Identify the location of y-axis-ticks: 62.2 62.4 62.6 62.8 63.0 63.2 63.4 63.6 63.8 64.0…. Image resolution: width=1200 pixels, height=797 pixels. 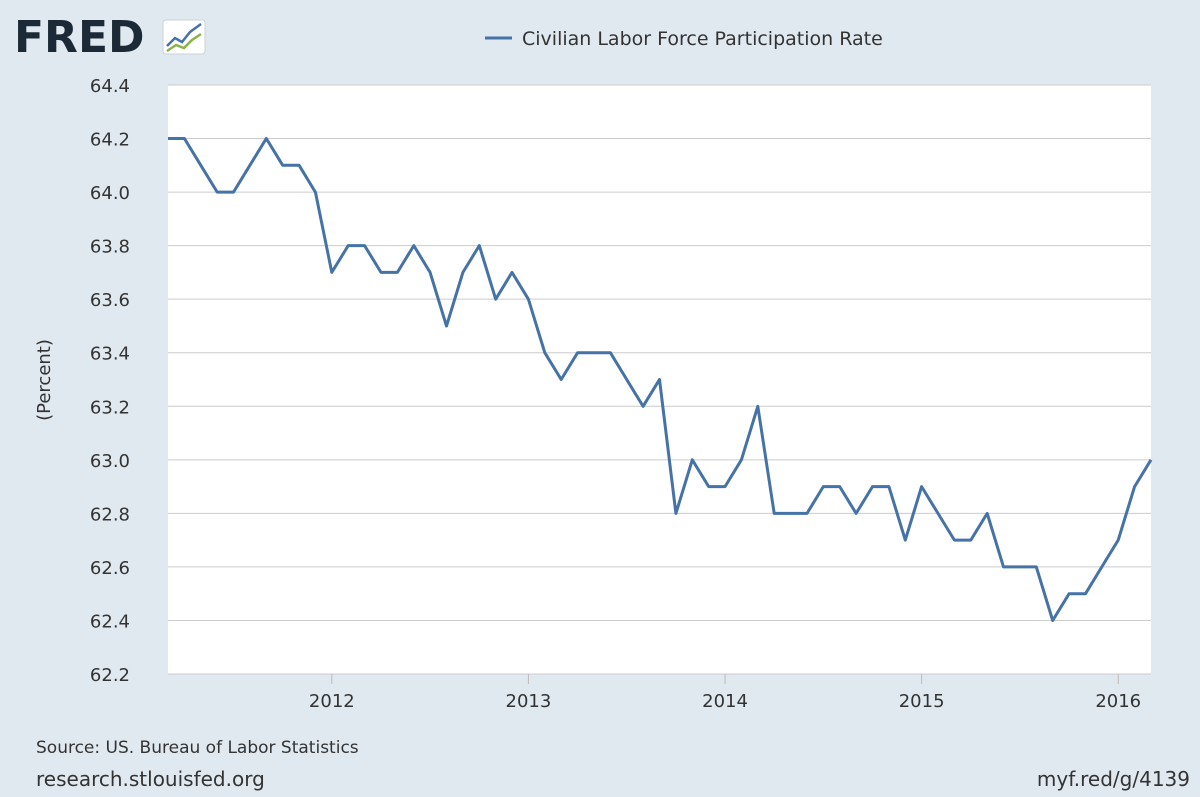
(110, 381).